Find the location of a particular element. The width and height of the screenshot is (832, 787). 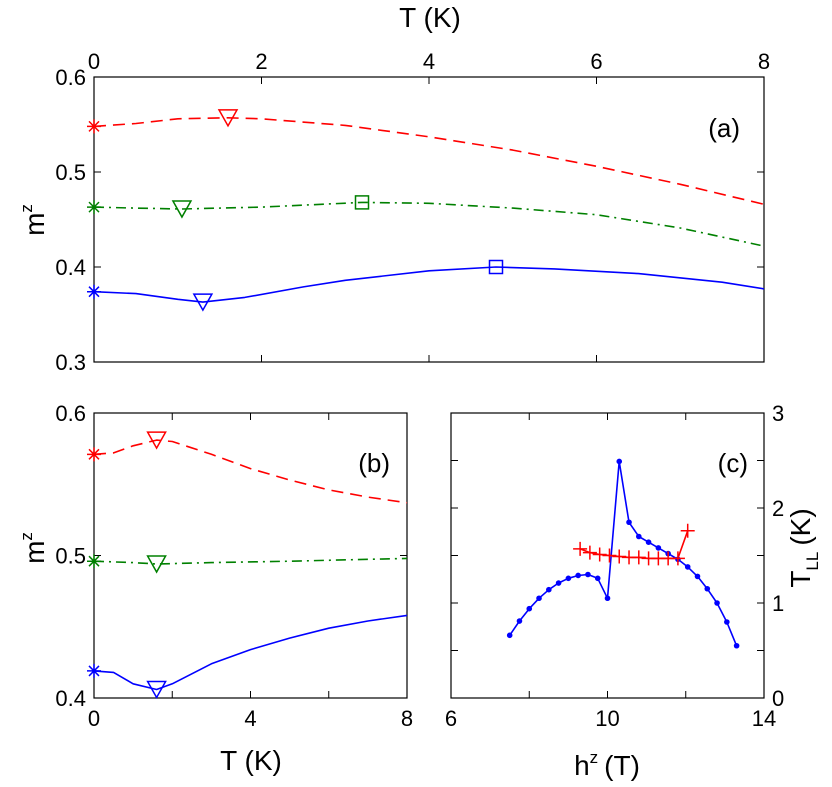

panel-c-ylabel-unit: (K) is located at coordinates (800, 526).